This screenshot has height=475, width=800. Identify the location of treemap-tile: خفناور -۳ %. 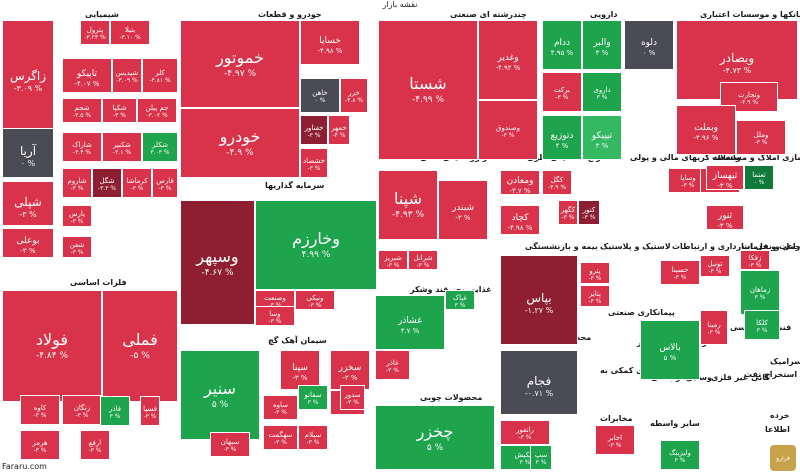
(314, 130).